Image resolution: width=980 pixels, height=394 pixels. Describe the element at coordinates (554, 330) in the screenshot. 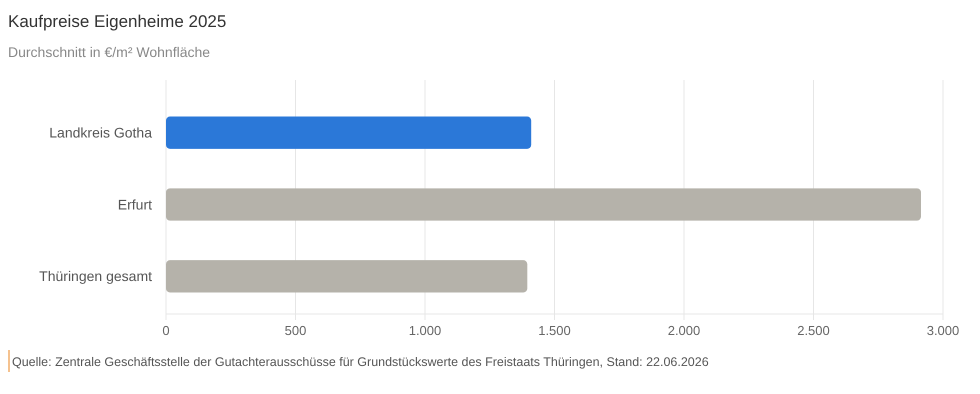

I see `x-tick-label: 1.500` at that location.